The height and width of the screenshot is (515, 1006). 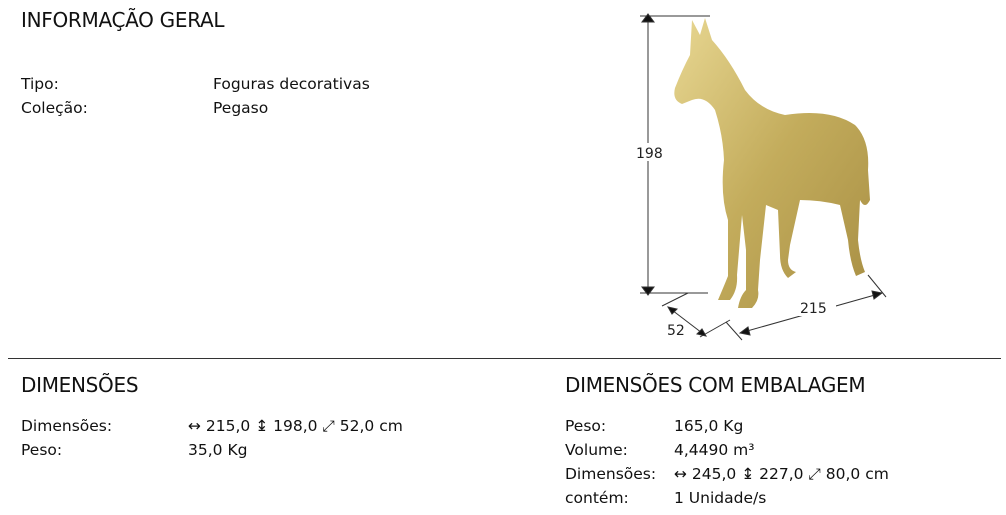 I want to click on pack-value: ↔ 245,0 ↨ 227,0 ⤢ 80,0 cm, so click(x=781, y=474).